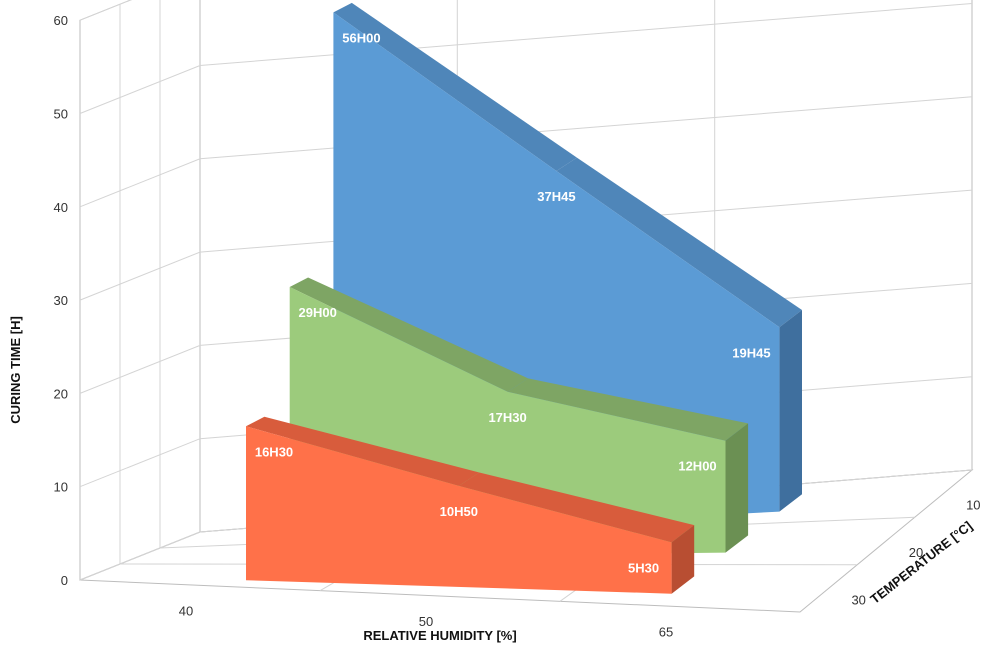 The height and width of the screenshot is (648, 990). What do you see at coordinates (426, 621) in the screenshot?
I see `x-tick-label: 50` at bounding box center [426, 621].